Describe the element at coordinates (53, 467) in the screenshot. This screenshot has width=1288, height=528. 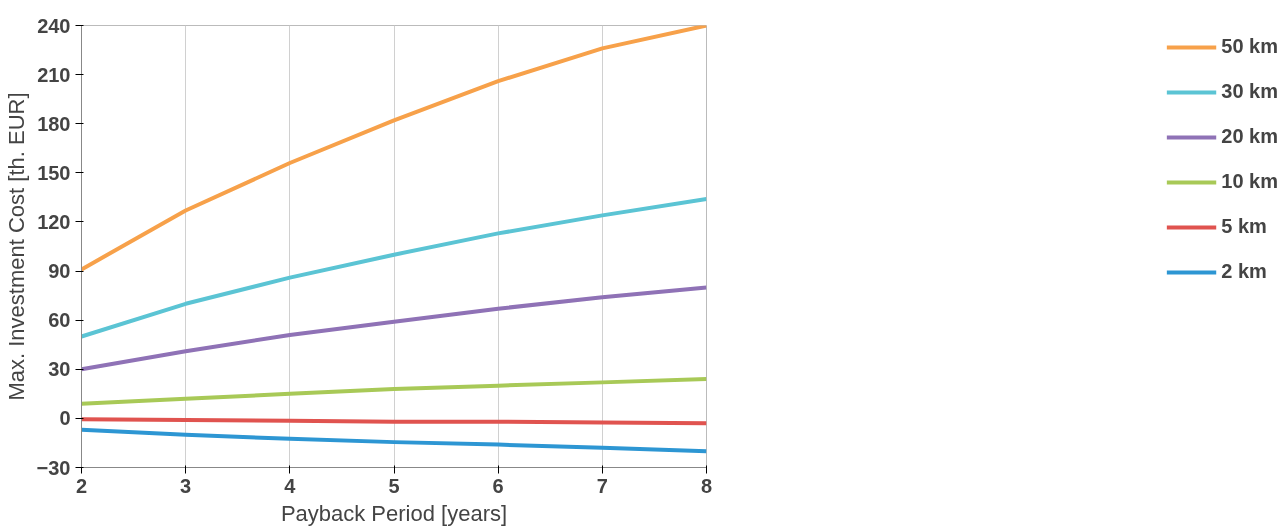
I see `y-tick-label: −30` at that location.